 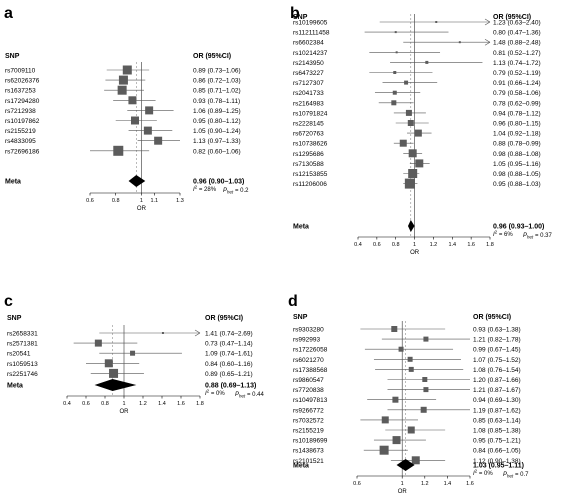 What do you see at coordinates (162, 404) in the screenshot?
I see `x-tick-label: 1.4` at bounding box center [162, 404].